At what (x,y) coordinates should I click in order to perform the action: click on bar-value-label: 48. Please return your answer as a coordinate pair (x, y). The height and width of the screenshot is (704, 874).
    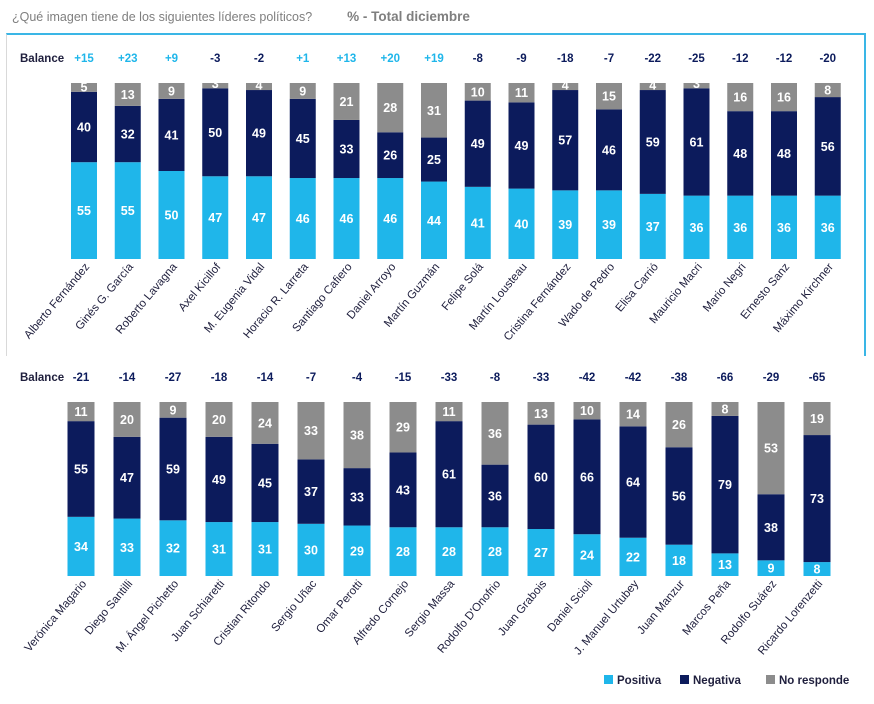
    Looking at the image, I should click on (784, 154).